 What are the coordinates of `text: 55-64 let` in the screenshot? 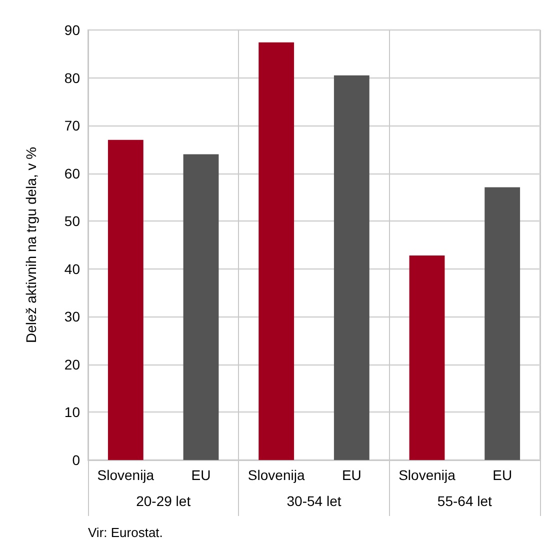 It's located at (464, 501).